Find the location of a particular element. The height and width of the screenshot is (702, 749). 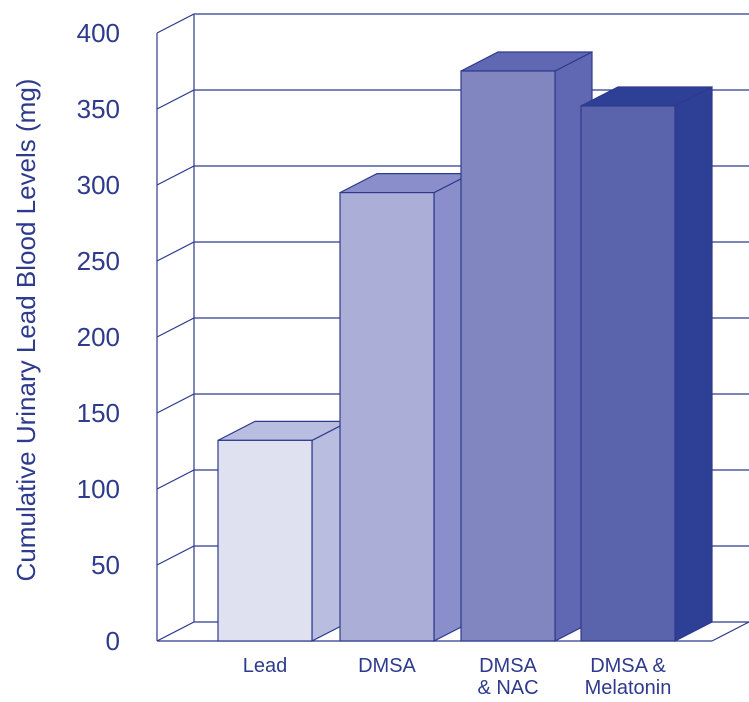

x-tick-label-3: DMSA & Melatonin is located at coordinates (628, 677).